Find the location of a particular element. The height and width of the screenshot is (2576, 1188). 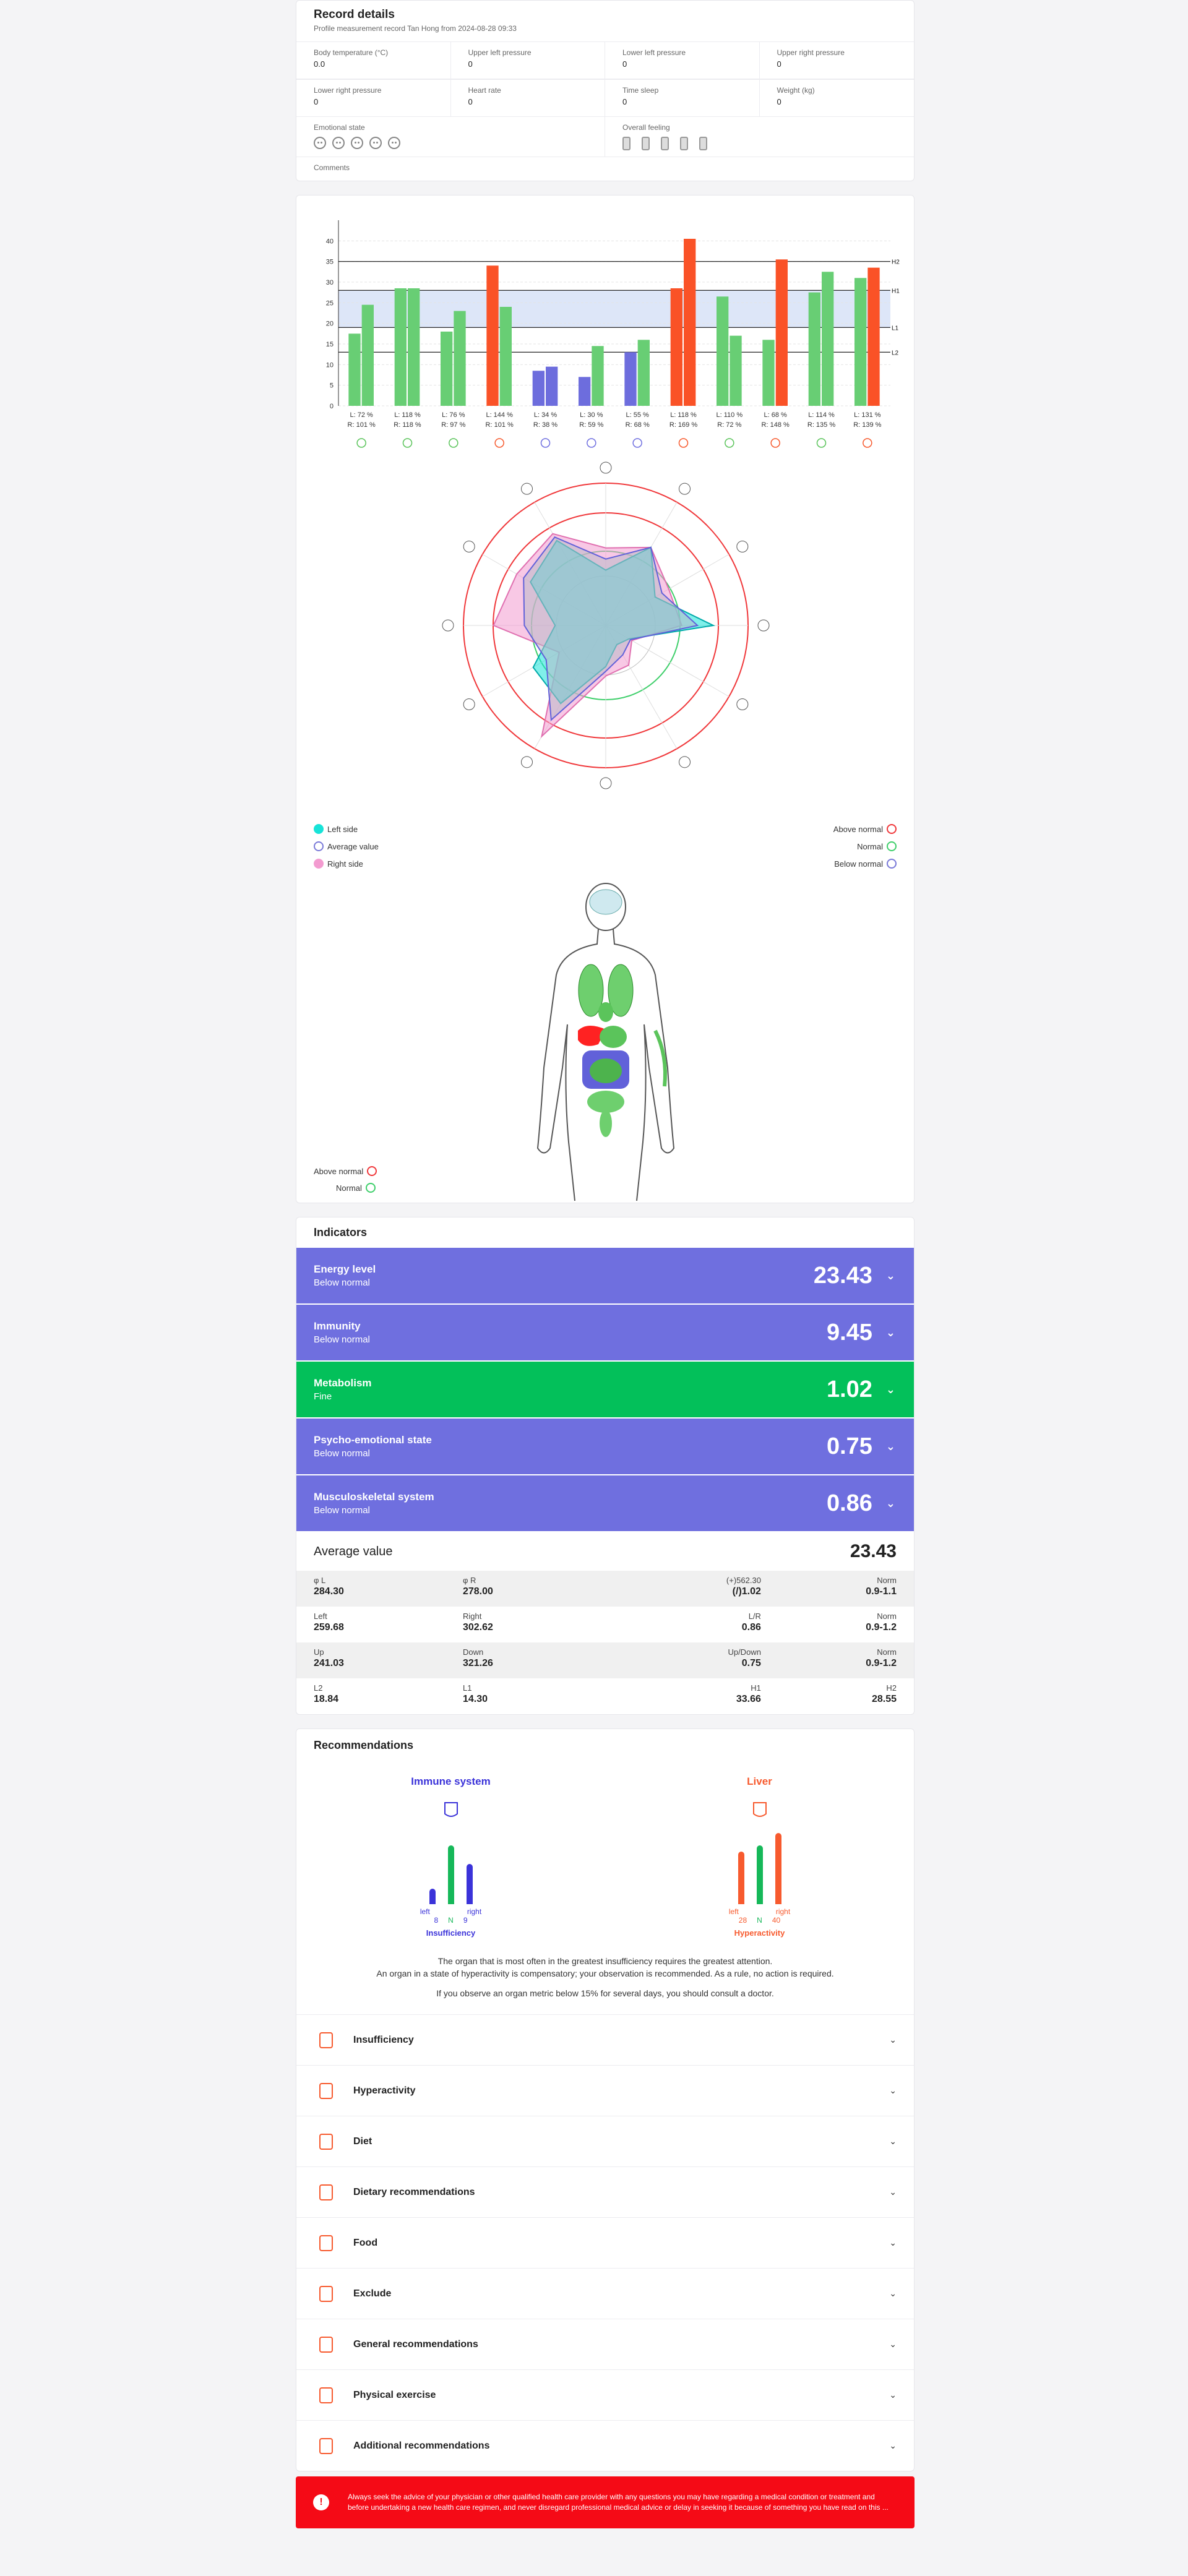

comments-field: Comments is located at coordinates (332, 167).